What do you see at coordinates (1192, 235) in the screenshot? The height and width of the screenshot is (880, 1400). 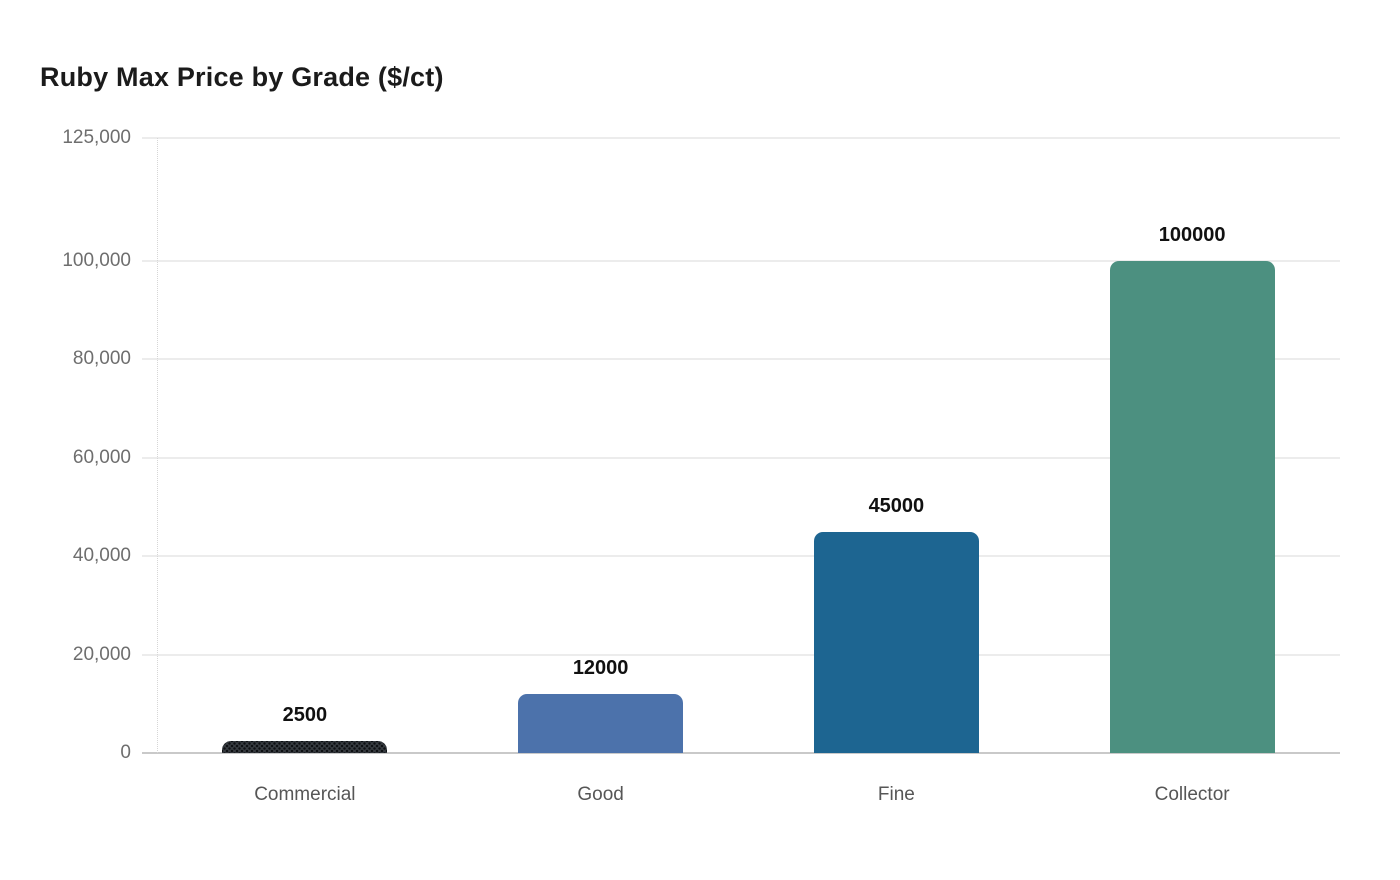 I see `bar-value-label: 100000` at bounding box center [1192, 235].